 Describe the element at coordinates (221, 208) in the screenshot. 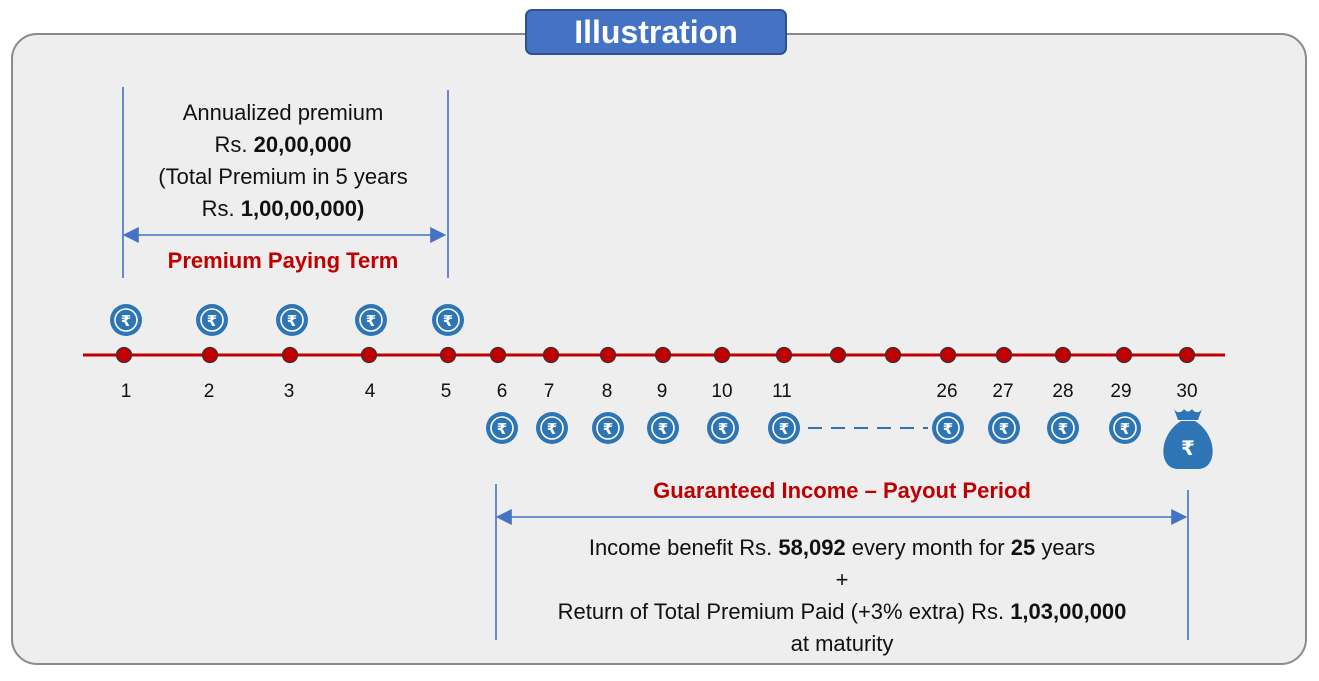

I see `premium-line-4-prefix: Rs.` at that location.